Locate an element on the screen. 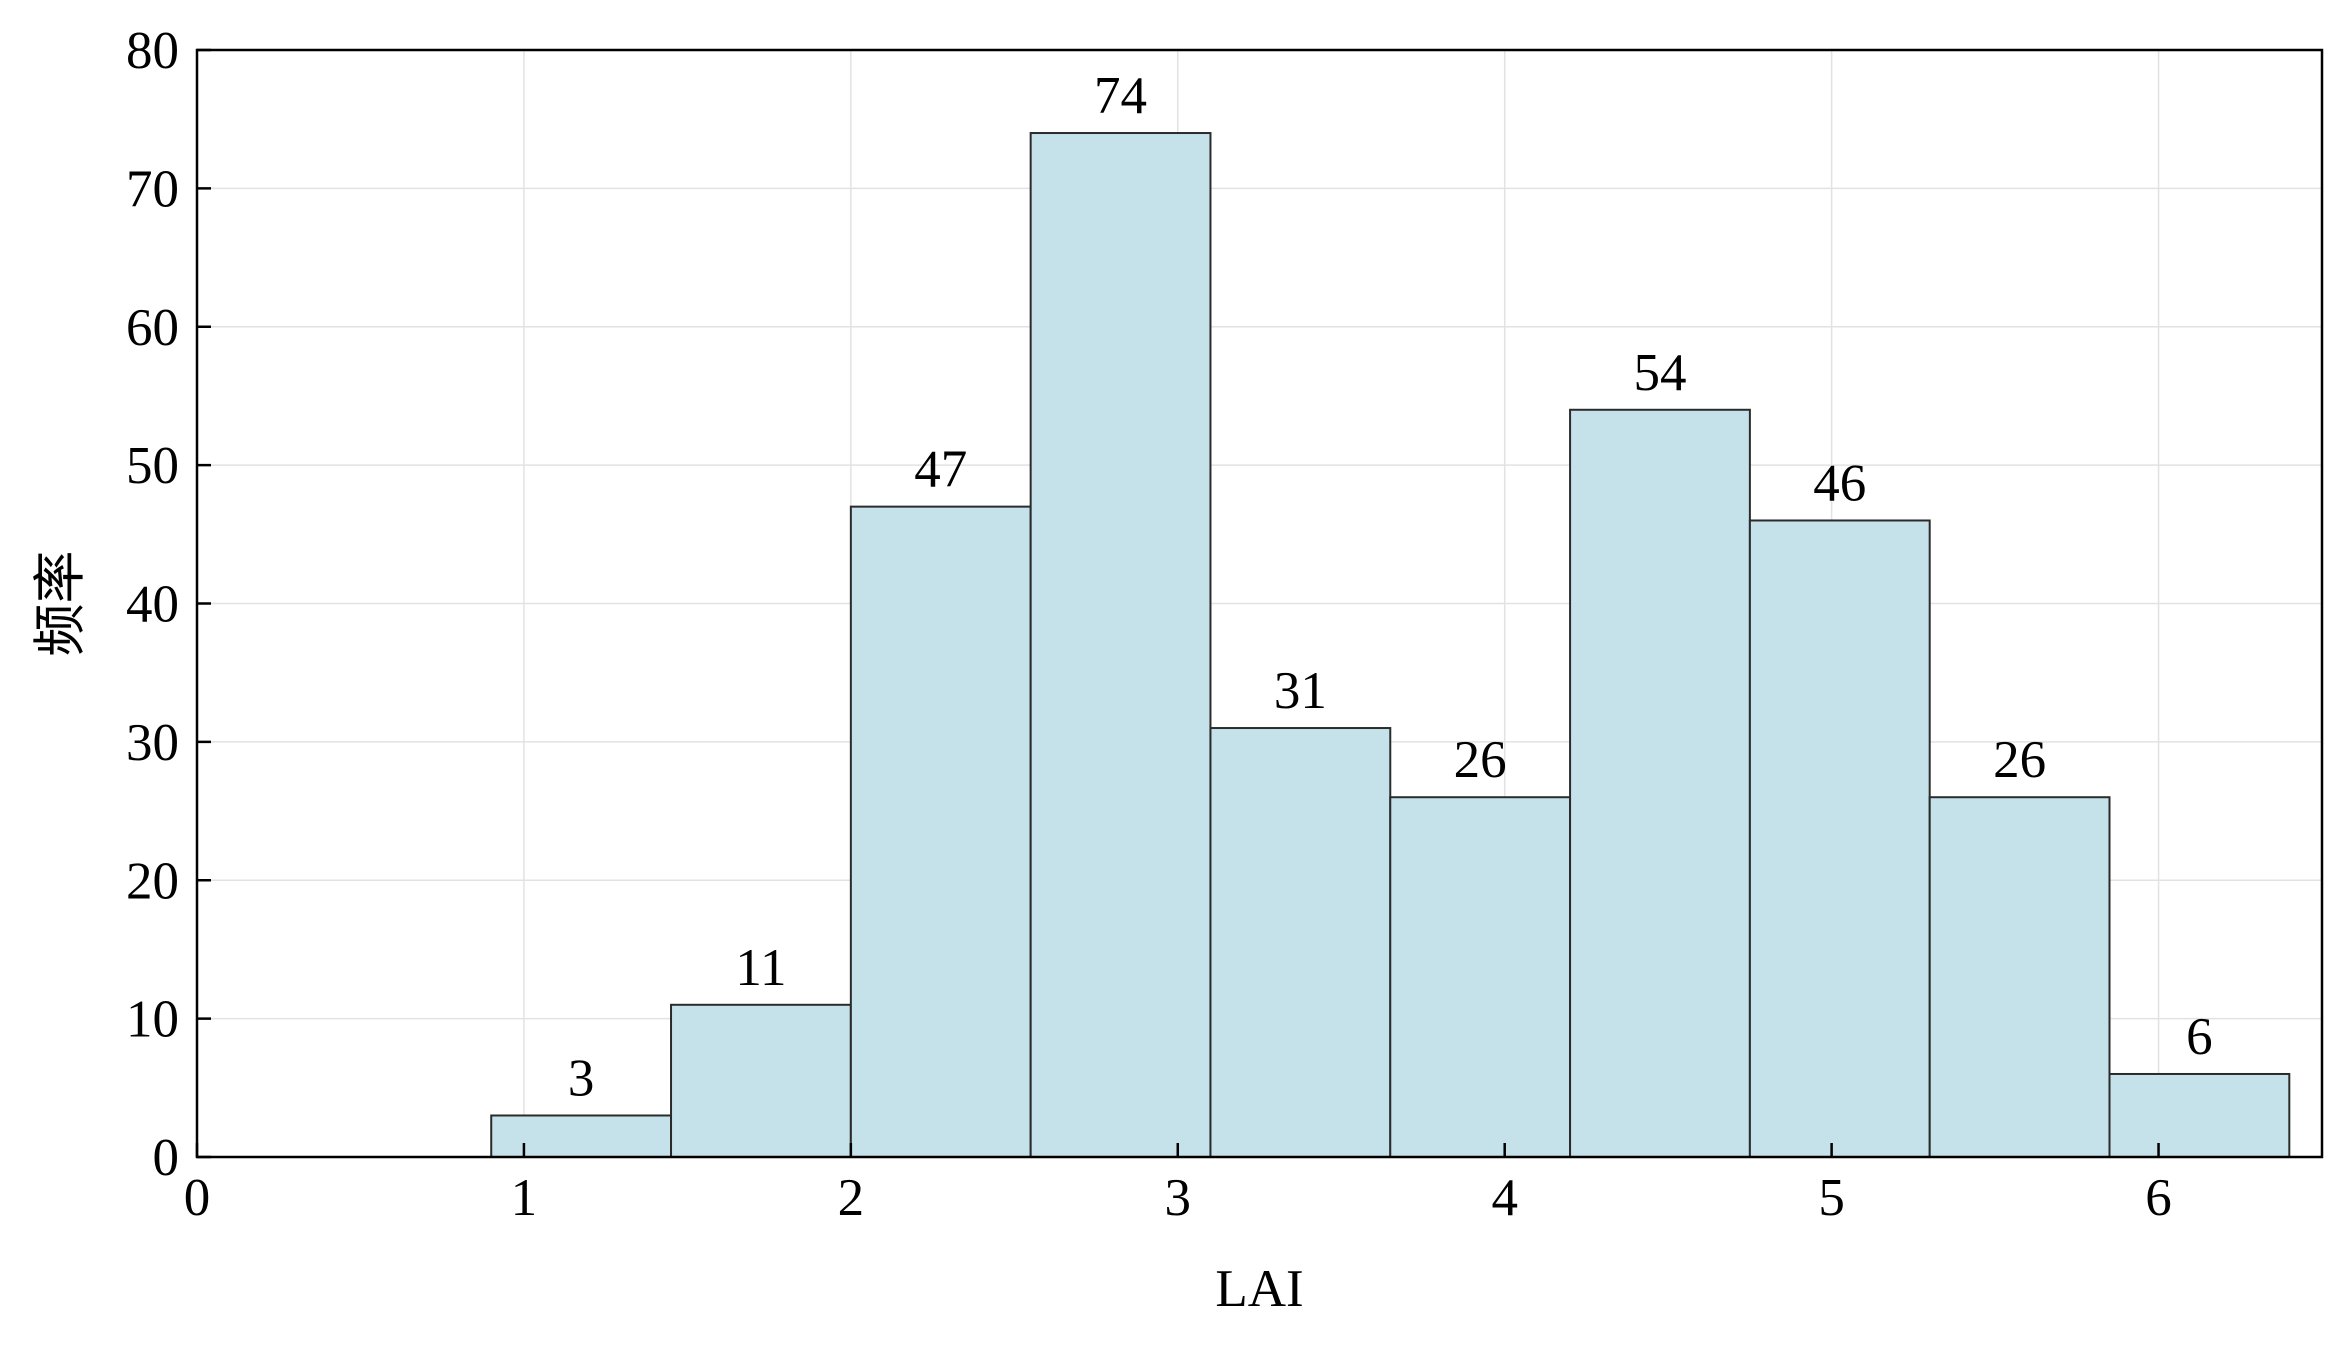 Image resolution: width=2341 pixels, height=1348 pixels. x-tick-label: 5 is located at coordinates (1831, 1198).